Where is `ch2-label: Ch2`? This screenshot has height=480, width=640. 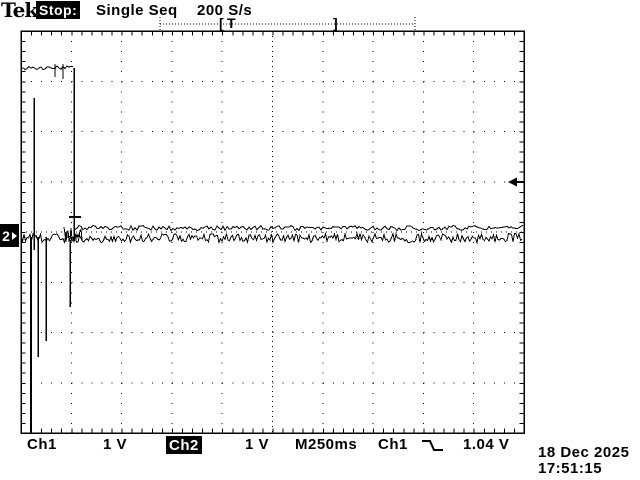 ch2-label: Ch2 is located at coordinates (184, 445).